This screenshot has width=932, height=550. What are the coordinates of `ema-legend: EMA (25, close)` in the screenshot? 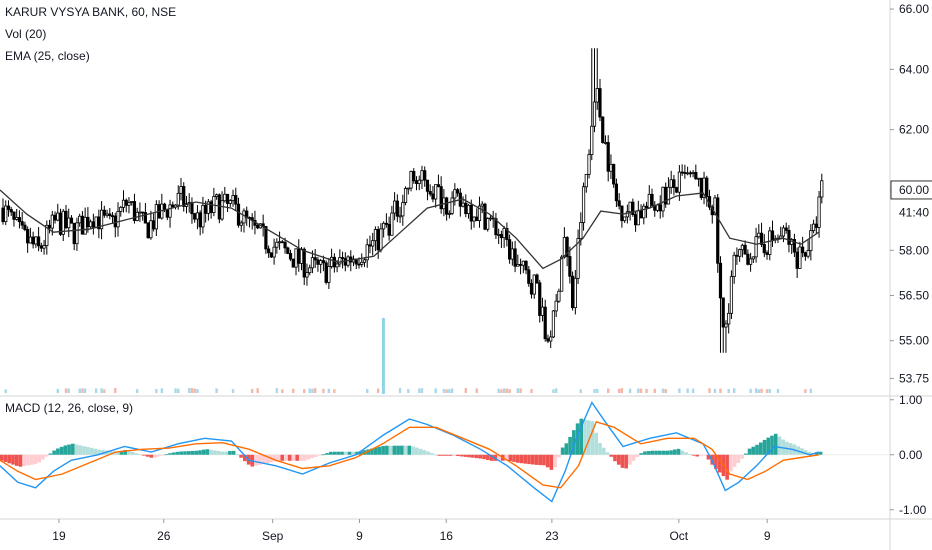 It's located at (47, 56).